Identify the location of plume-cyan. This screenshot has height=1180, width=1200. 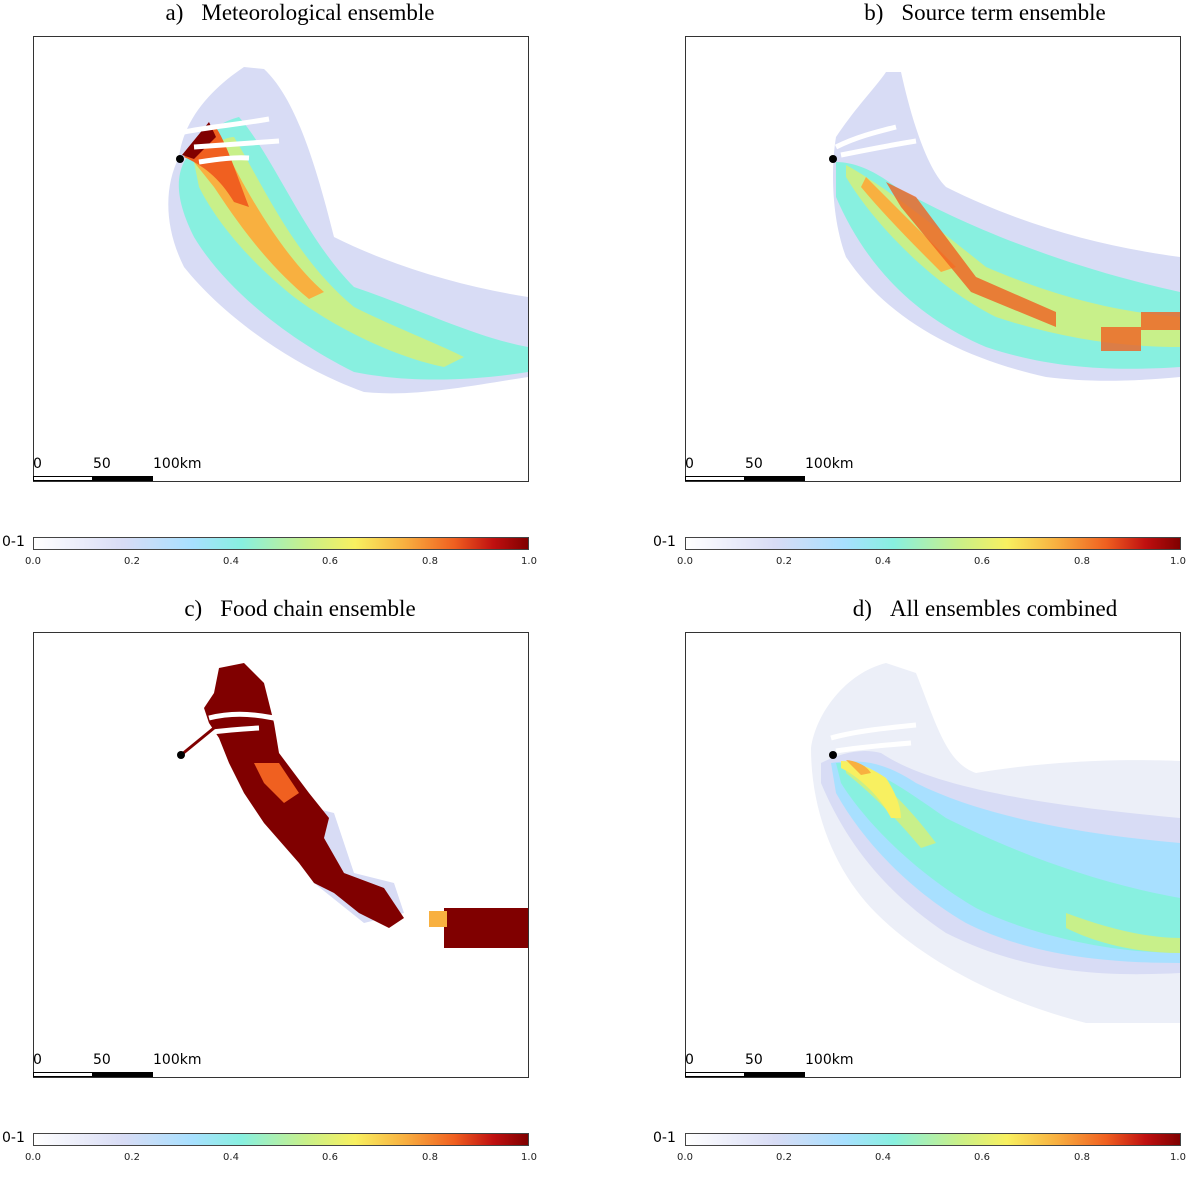
(1008, 858).